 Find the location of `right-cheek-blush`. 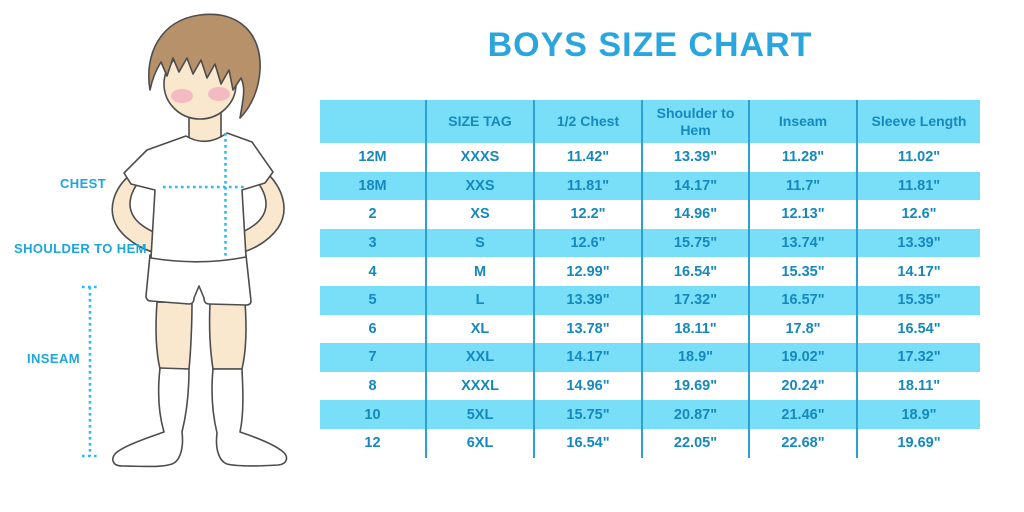

right-cheek-blush is located at coordinates (219, 94).